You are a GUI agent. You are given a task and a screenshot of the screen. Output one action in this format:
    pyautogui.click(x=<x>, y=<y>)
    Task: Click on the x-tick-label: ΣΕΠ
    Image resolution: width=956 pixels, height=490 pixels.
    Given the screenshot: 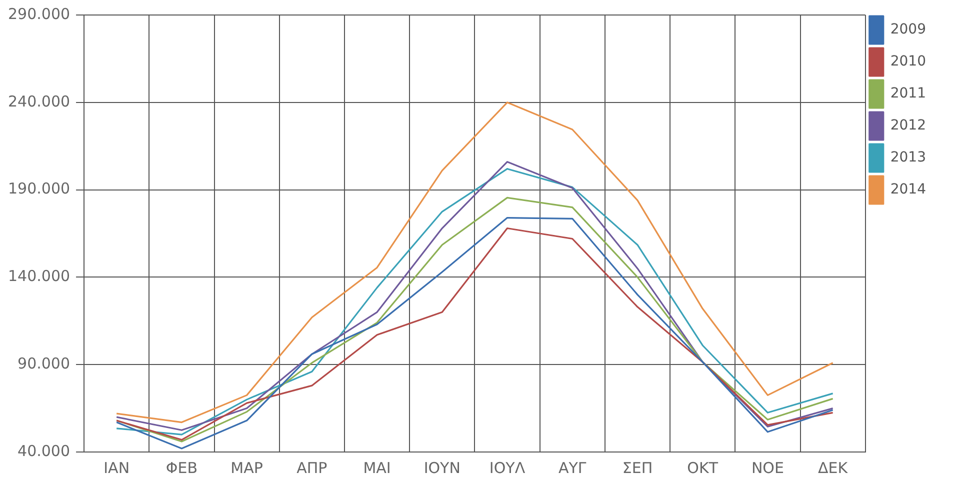 What is the action you would take?
    pyautogui.click(x=637, y=467)
    